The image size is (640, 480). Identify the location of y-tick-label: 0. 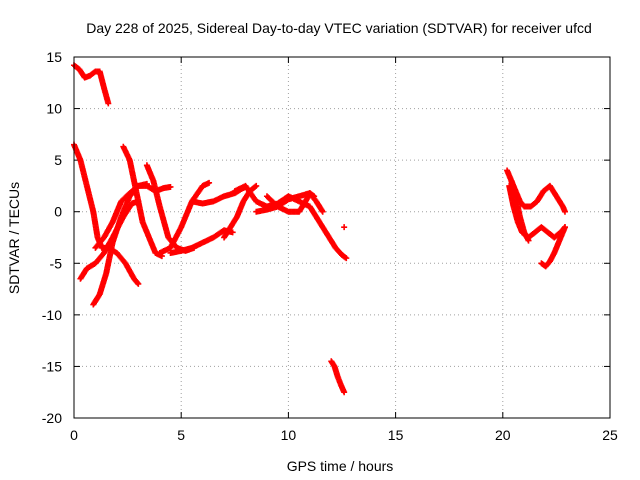
(58, 212).